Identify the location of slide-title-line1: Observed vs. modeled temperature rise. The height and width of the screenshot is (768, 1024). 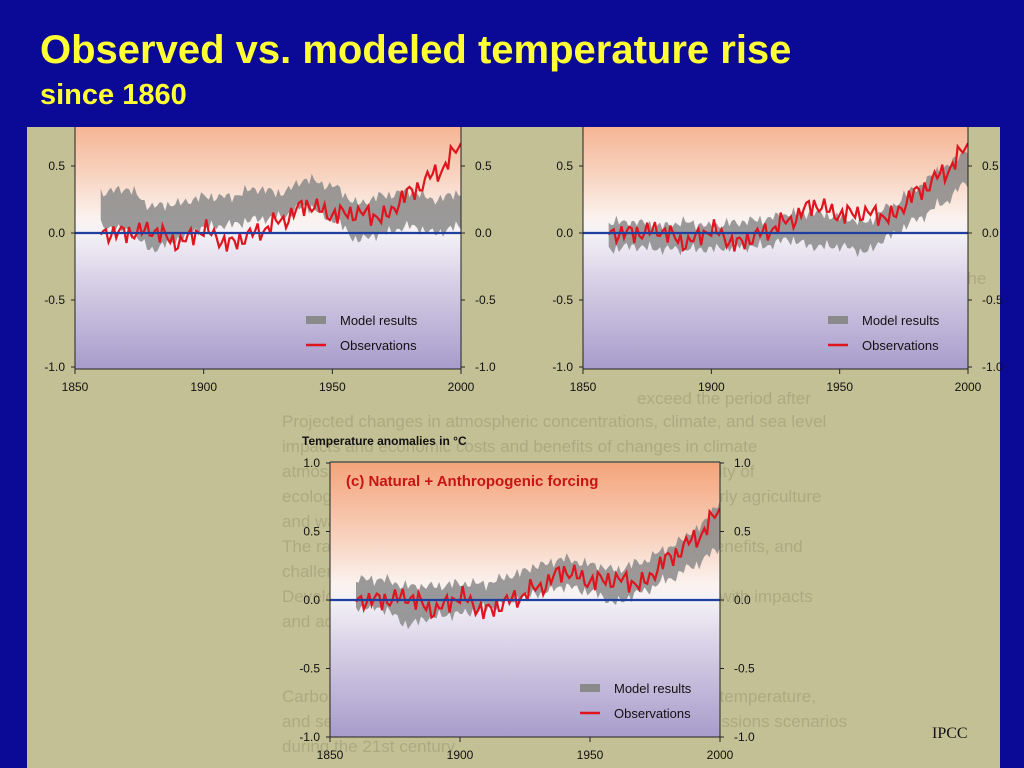
(416, 50).